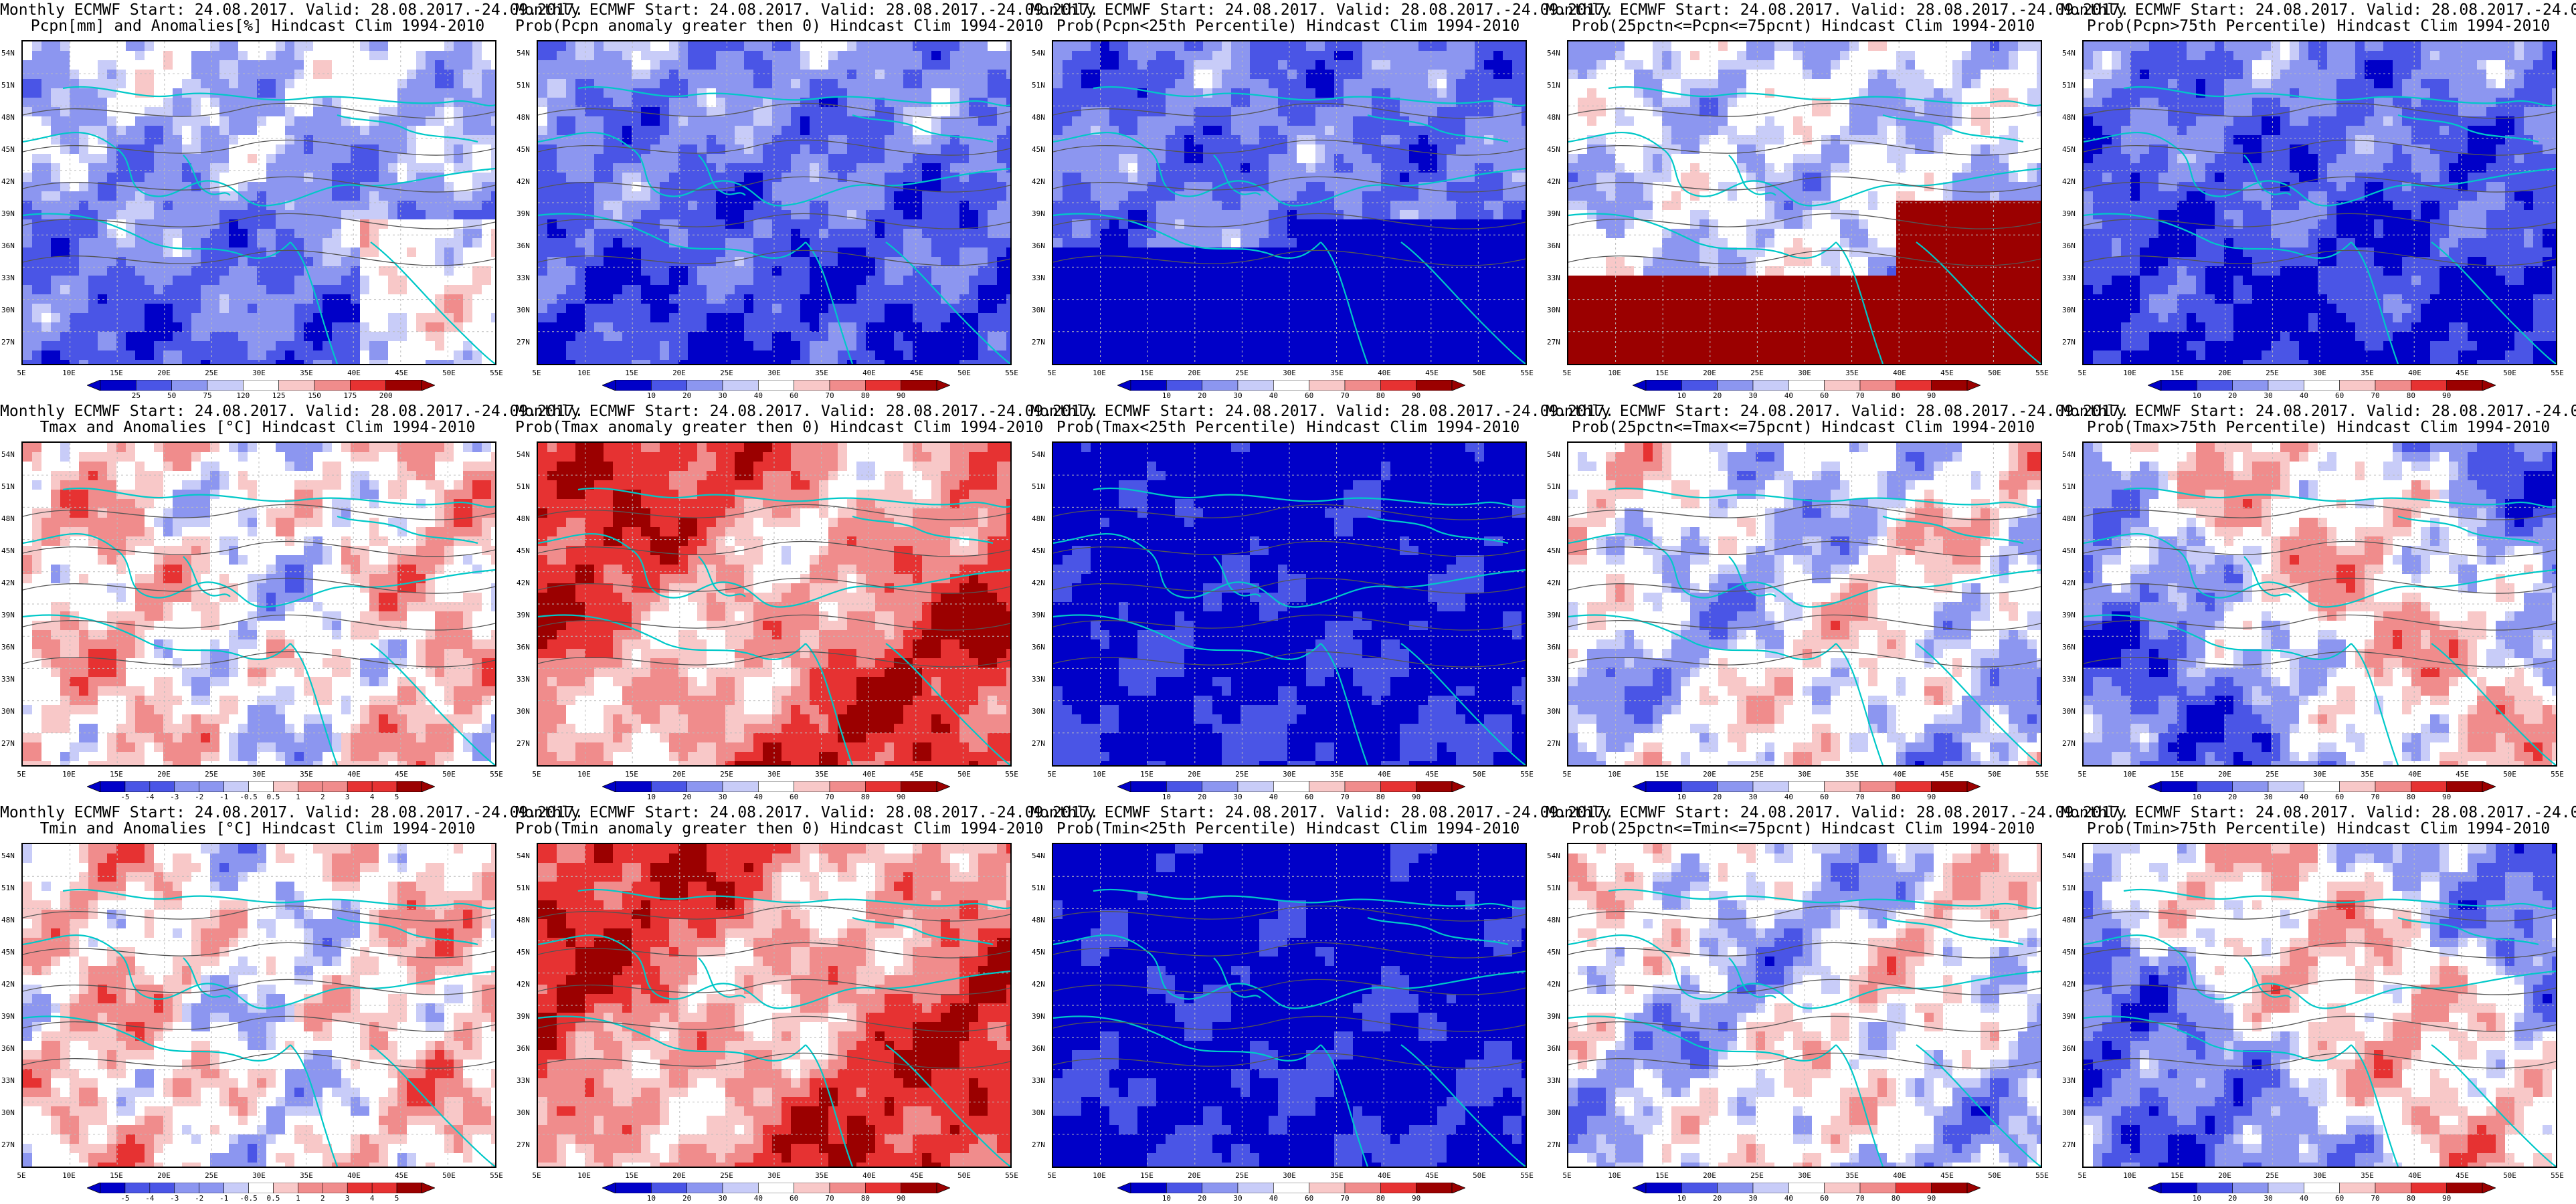  Describe the element at coordinates (258, 202) in the screenshot. I see `map-area` at that location.